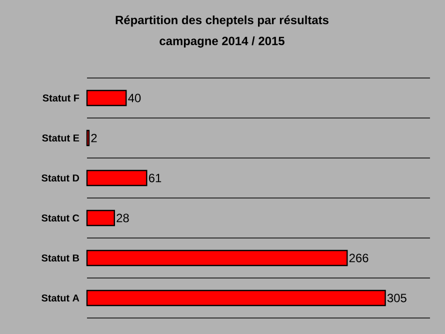 The image size is (445, 334). Describe the element at coordinates (94, 138) in the screenshot. I see `data-label: 2` at that location.